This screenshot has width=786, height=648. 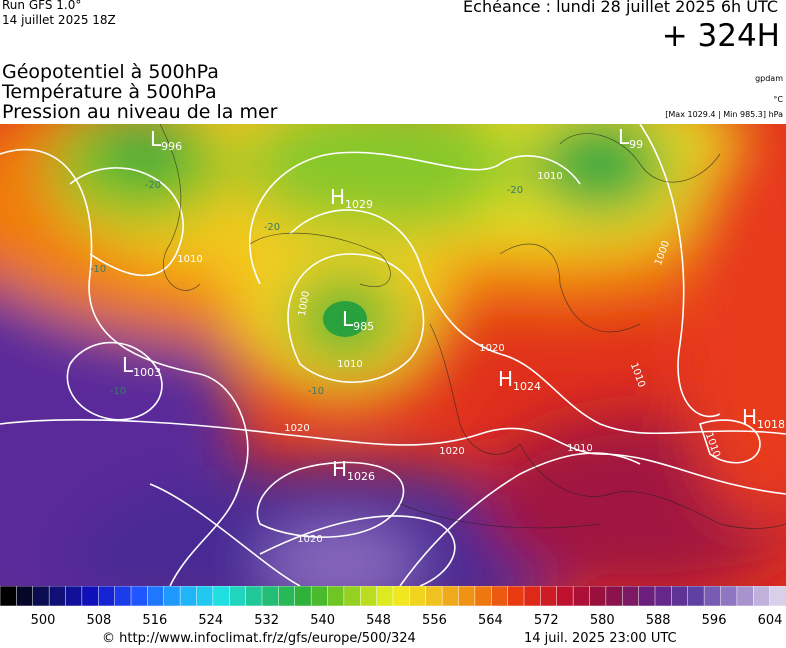 I want to click on center-value: 996, so click(x=171, y=146).